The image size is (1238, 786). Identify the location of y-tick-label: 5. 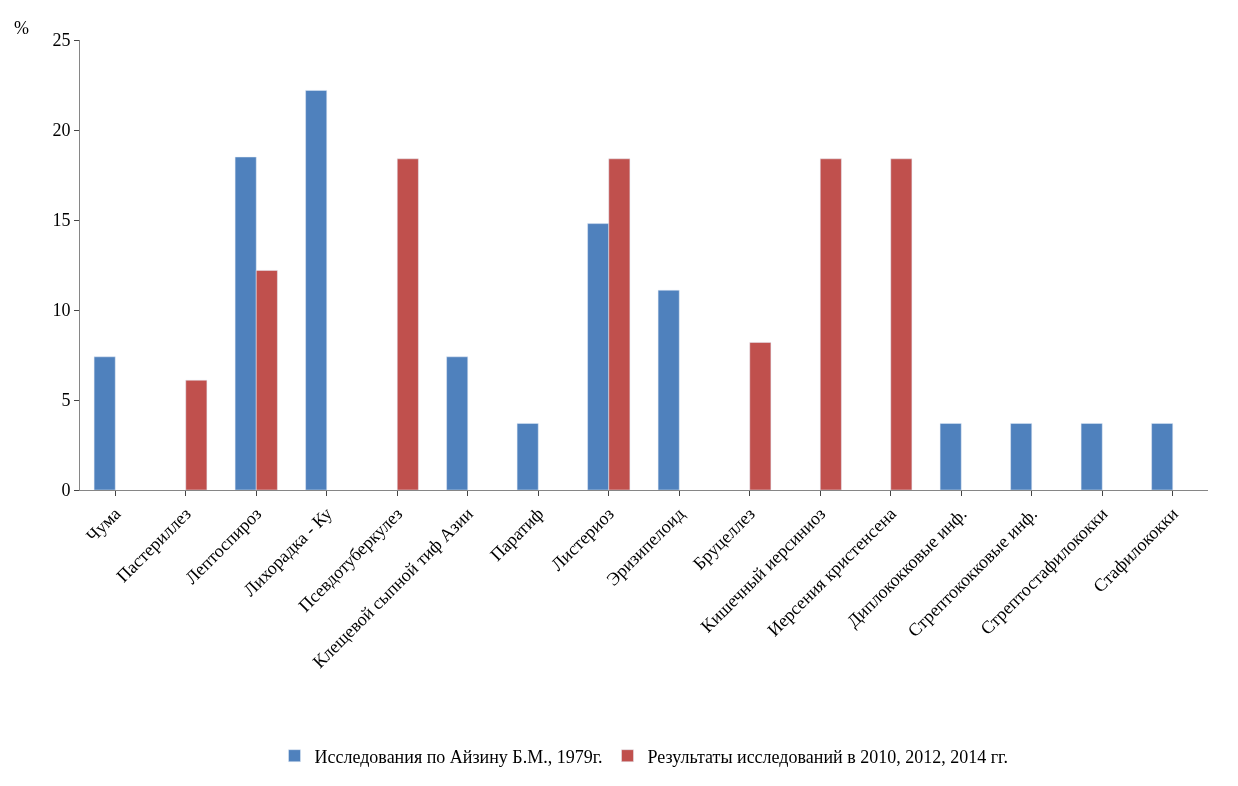
(66, 400).